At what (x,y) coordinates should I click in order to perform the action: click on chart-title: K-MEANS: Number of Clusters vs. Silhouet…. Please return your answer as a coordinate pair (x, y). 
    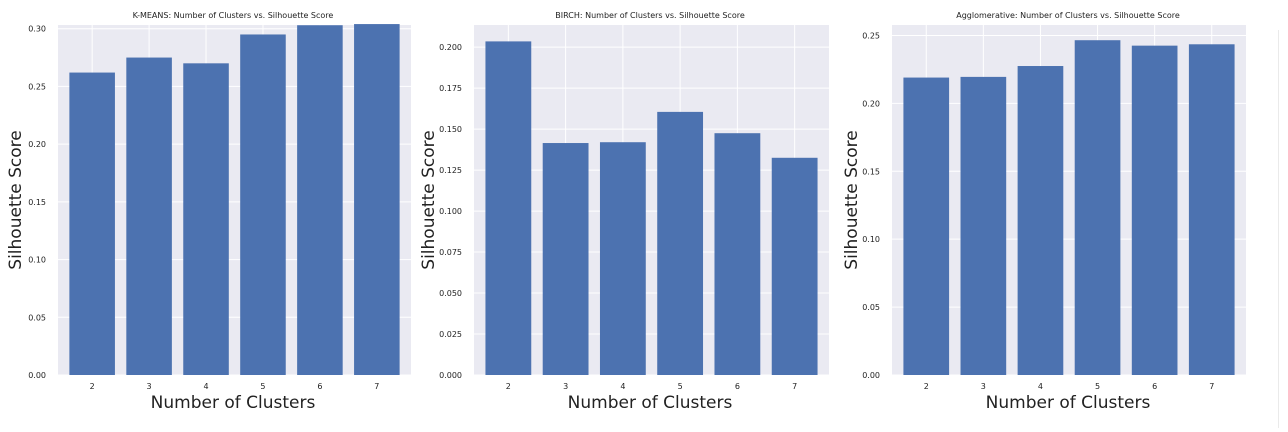
    Looking at the image, I should click on (233, 15).